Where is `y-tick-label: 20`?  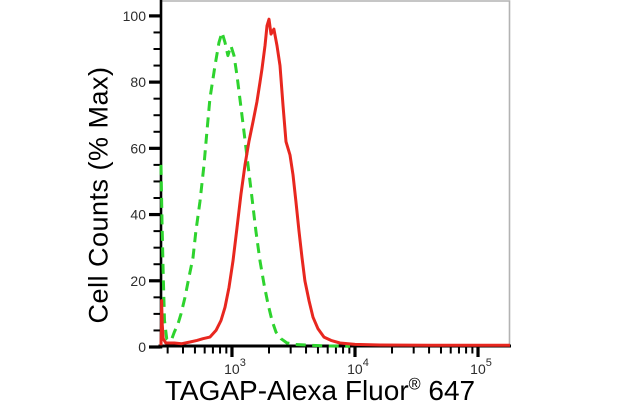
y-tick-label: 20 is located at coordinates (138, 281).